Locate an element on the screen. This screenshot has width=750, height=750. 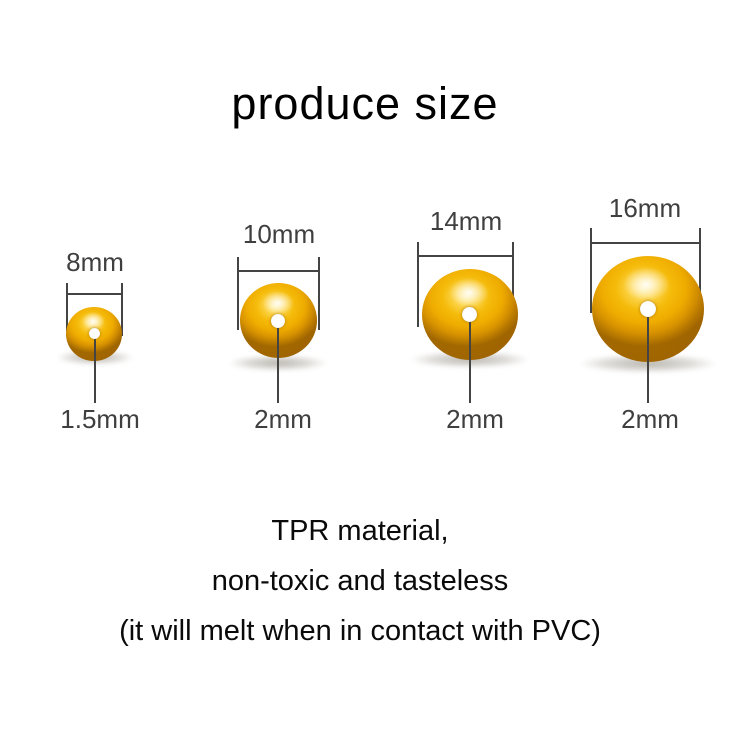
diameter-label: 16mm is located at coordinates (645, 208).